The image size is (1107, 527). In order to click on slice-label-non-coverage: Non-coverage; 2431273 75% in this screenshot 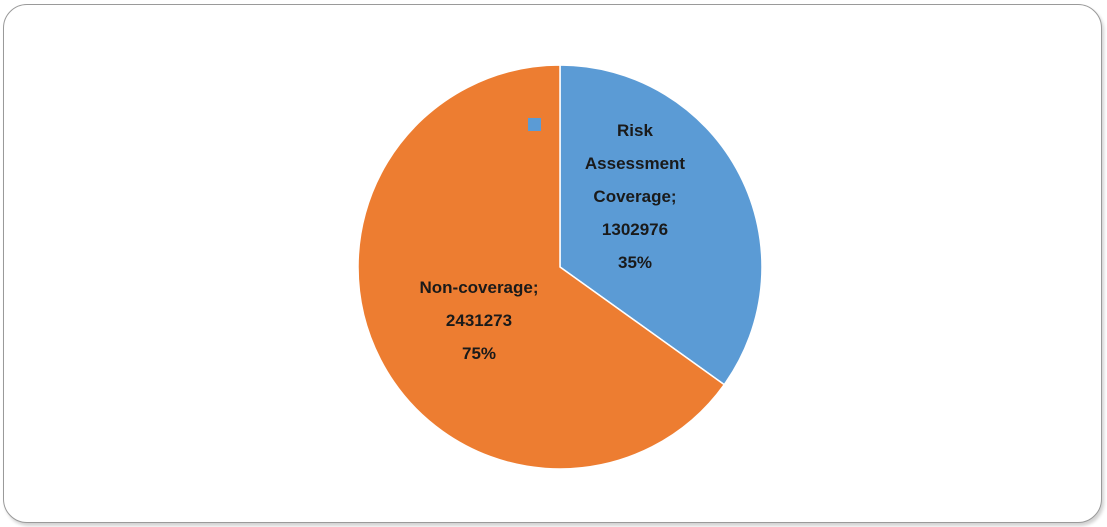, I will do `click(478, 320)`.